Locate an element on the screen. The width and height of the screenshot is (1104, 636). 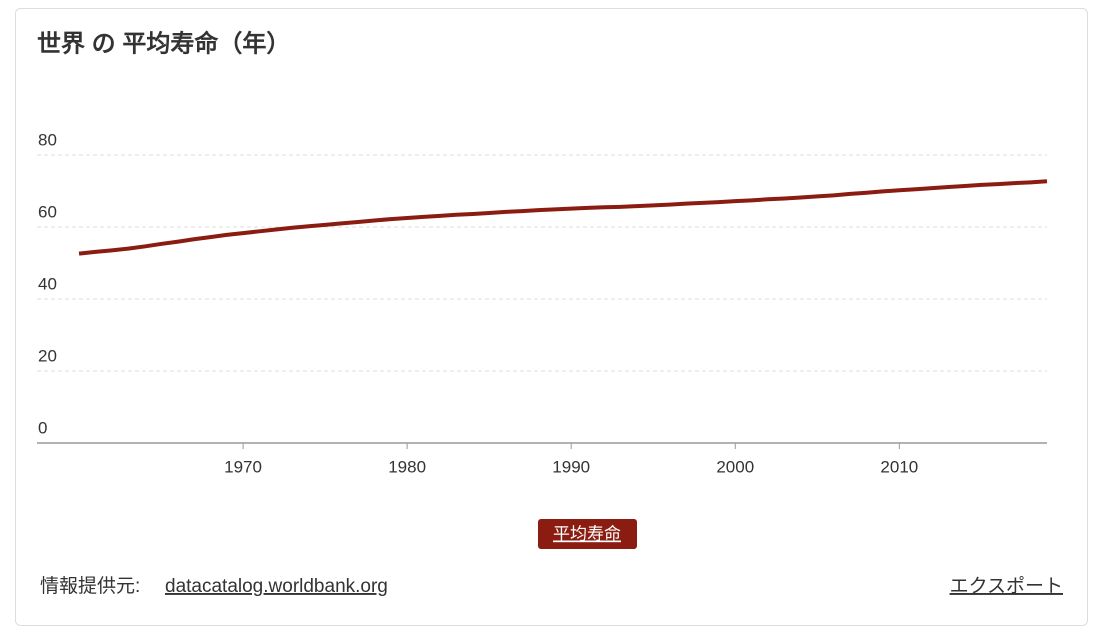
source-link: datacatalog.worldbank.org is located at coordinates (276, 586).